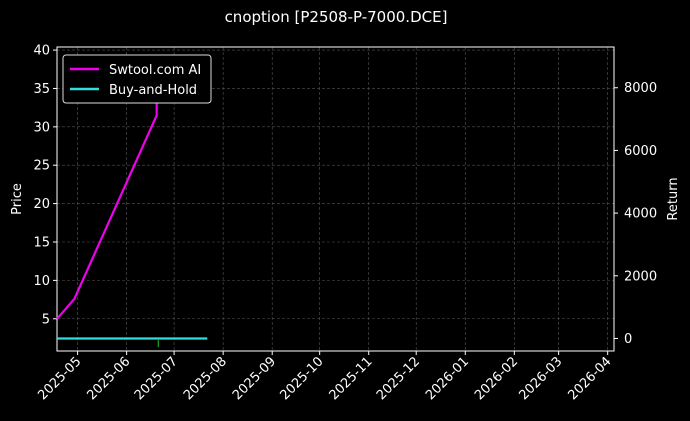  I want to click on y-right-tick-label: 4000, so click(640, 214).